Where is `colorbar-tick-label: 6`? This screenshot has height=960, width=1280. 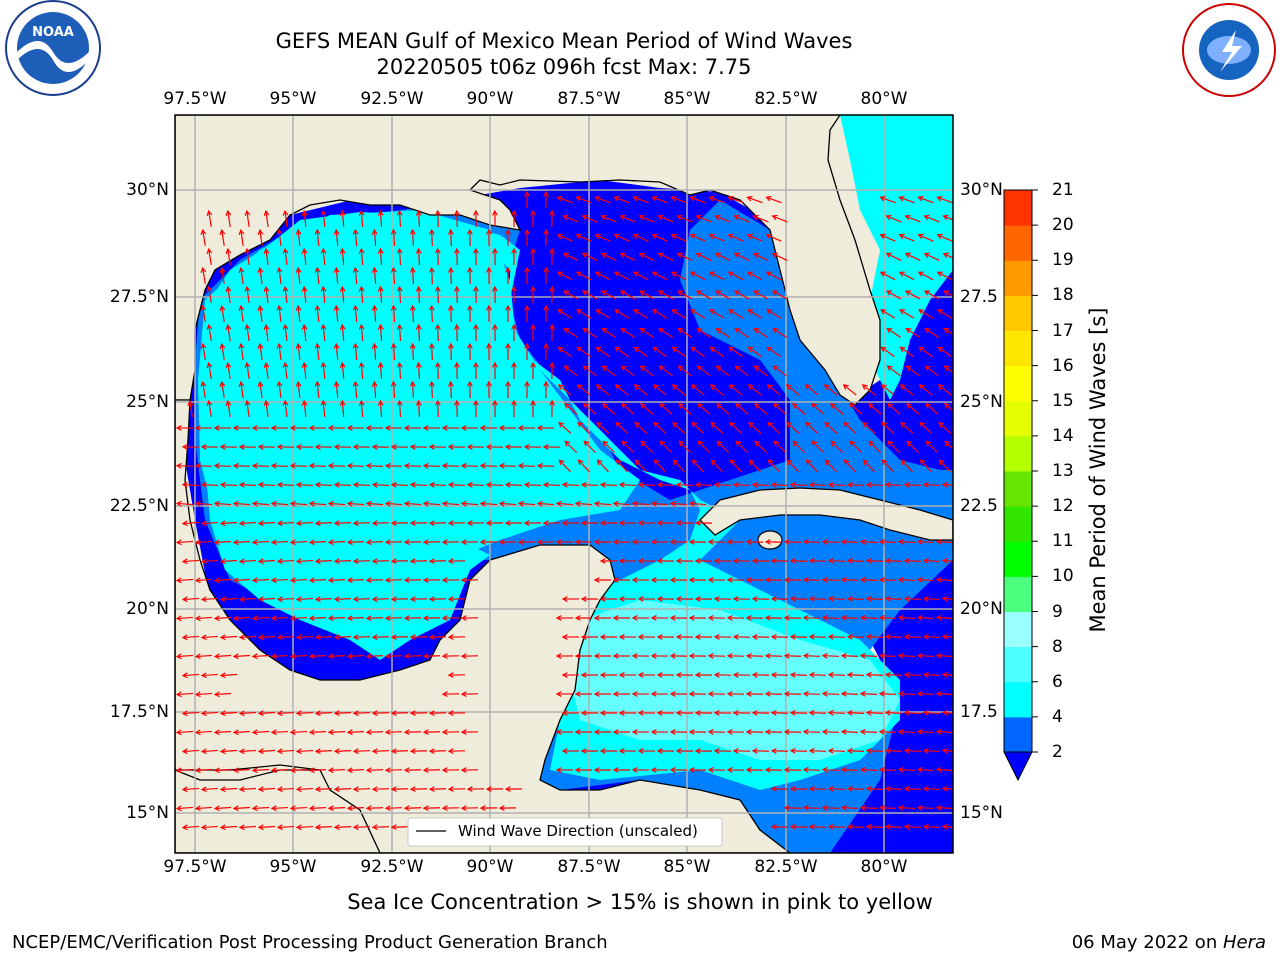
colorbar-tick-label: 6 is located at coordinates (1057, 681).